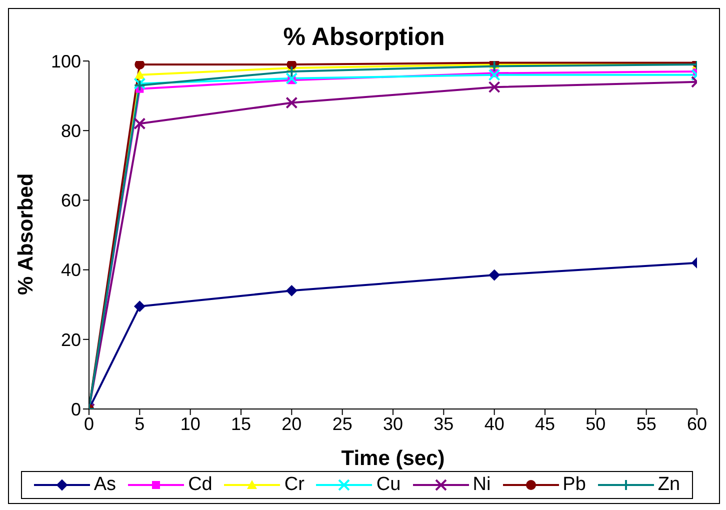  Describe the element at coordinates (292, 424) in the screenshot. I see `x-tick-label: 20` at that location.